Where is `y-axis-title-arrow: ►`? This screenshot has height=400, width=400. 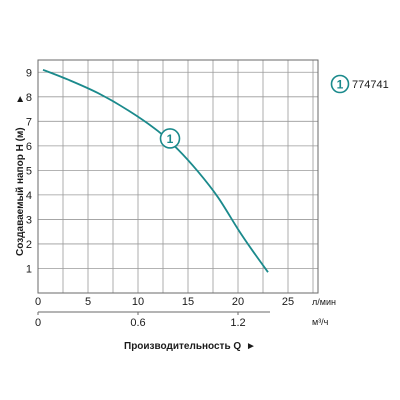 y-axis-title-arrow: ► is located at coordinates (20, 99).